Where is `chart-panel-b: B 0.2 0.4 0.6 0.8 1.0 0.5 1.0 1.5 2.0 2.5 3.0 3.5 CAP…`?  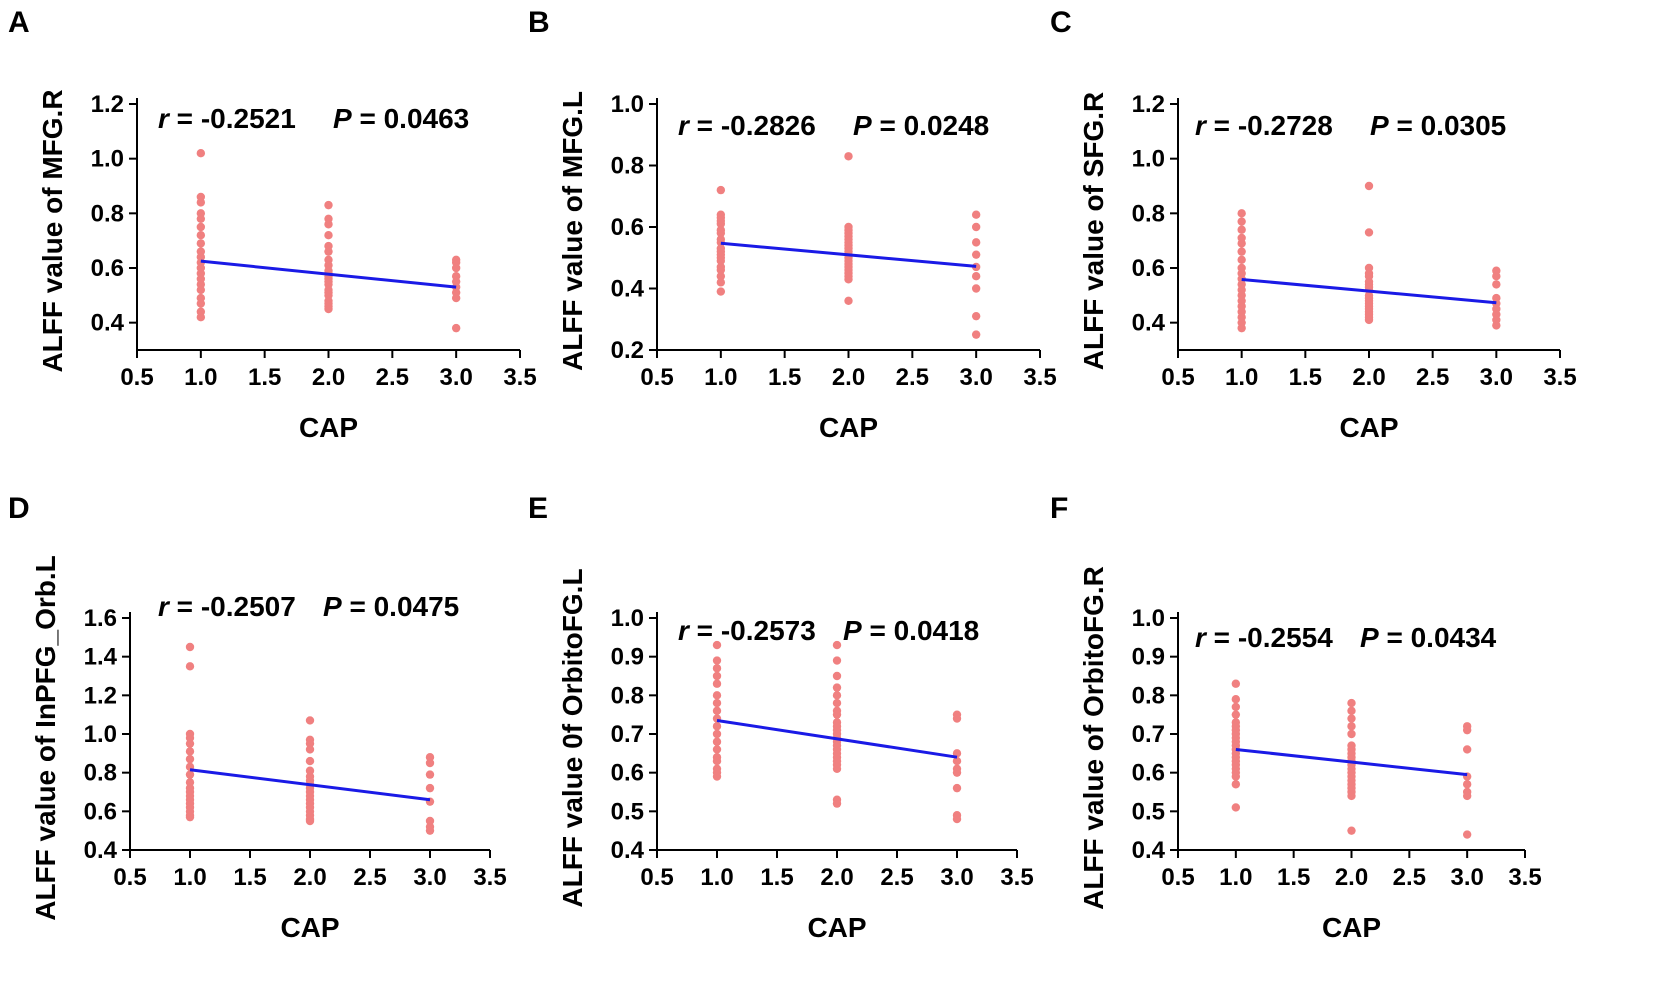 chart-panel-b: B 0.2 0.4 0.6 0.8 1.0 0.5 1.0 1.5 2.0 2.5 3.0 3.5 CAP… is located at coordinates (792, 224).